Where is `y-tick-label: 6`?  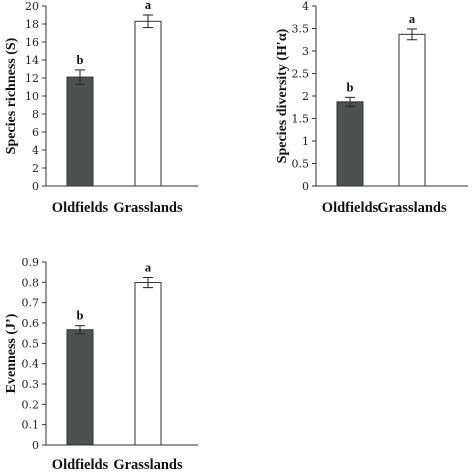 y-tick-label: 6 is located at coordinates (35, 132).